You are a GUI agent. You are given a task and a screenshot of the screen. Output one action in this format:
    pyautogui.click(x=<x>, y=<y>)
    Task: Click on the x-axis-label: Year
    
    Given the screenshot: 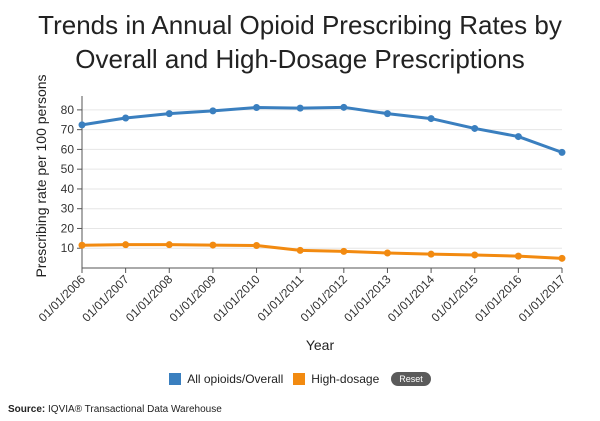 What is the action you would take?
    pyautogui.click(x=320, y=345)
    